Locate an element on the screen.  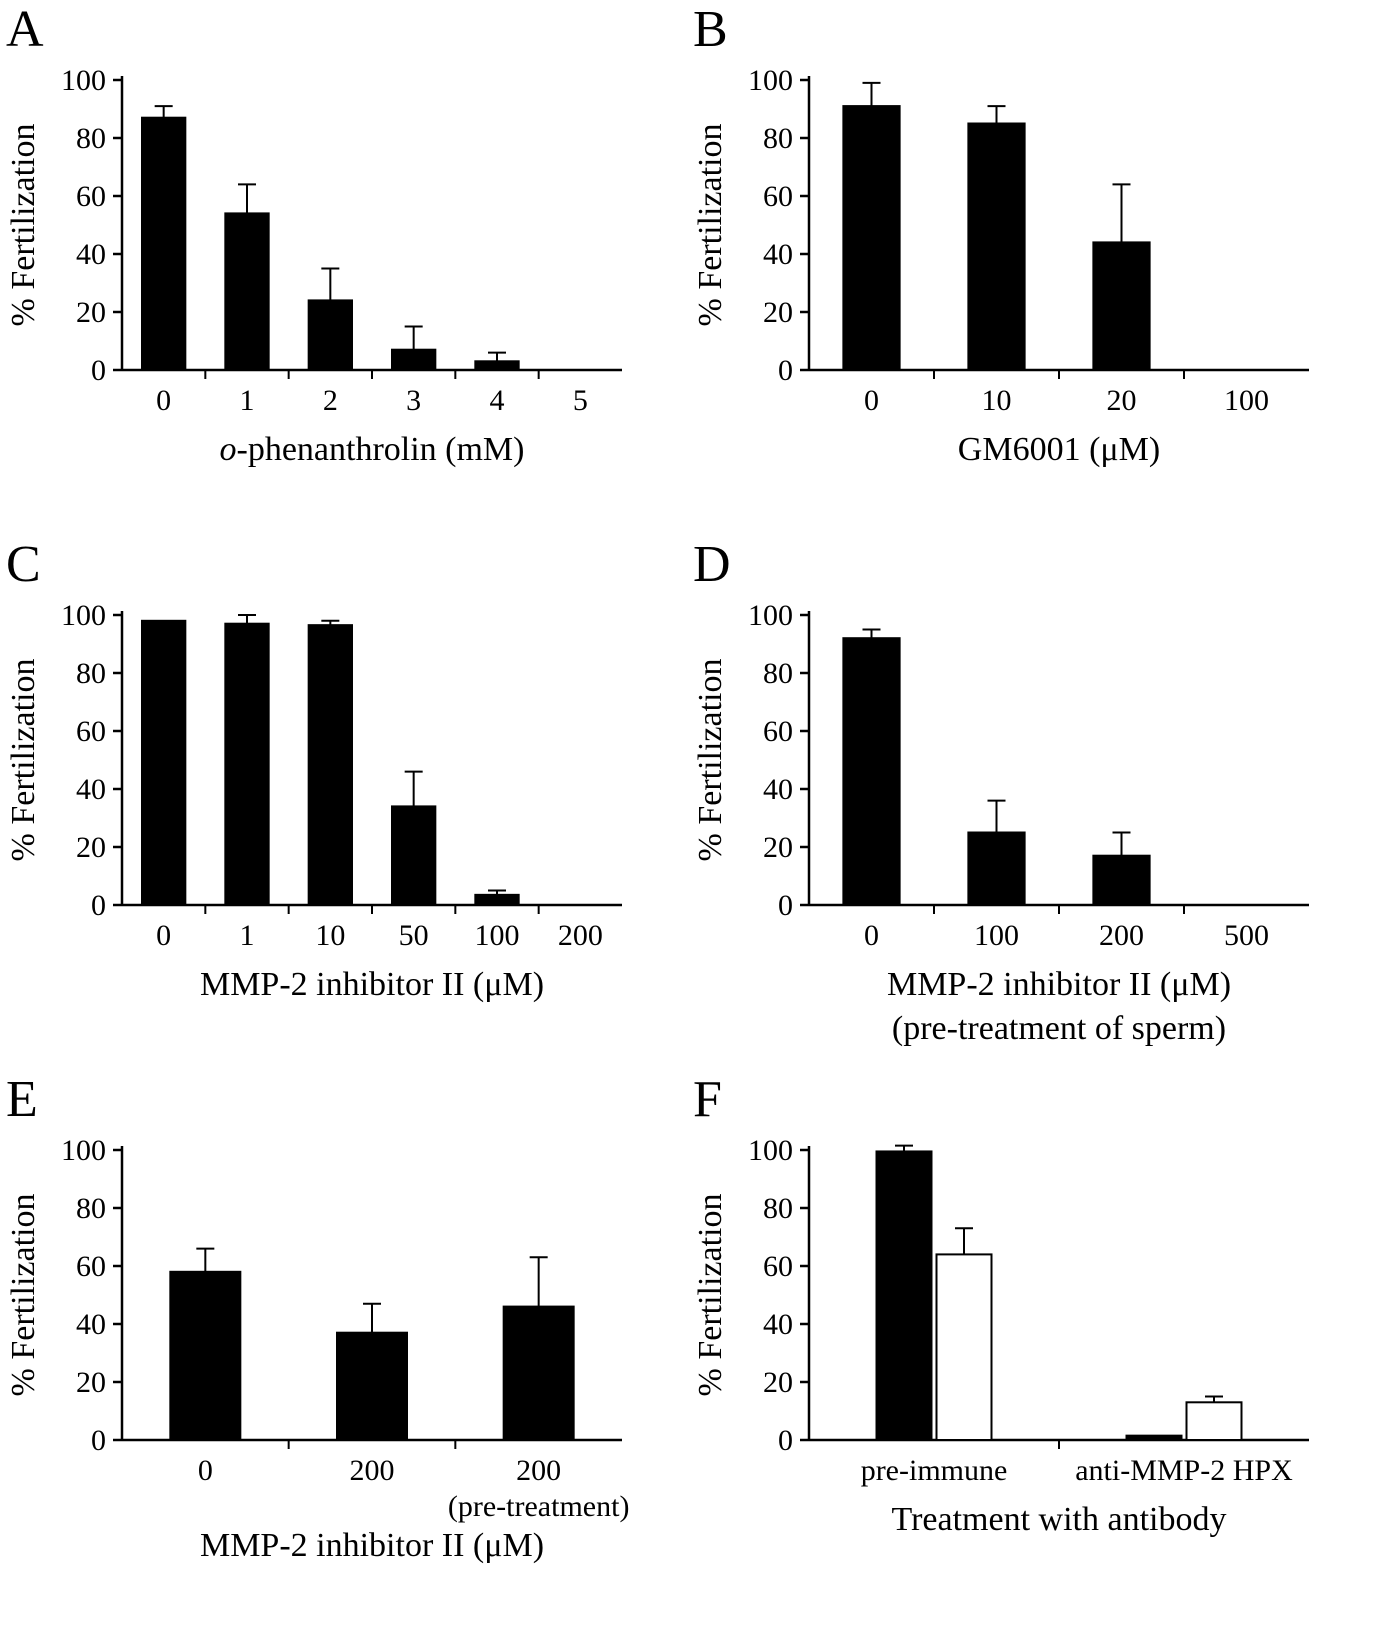
svg-text: 3 is located at coordinates (413, 400).